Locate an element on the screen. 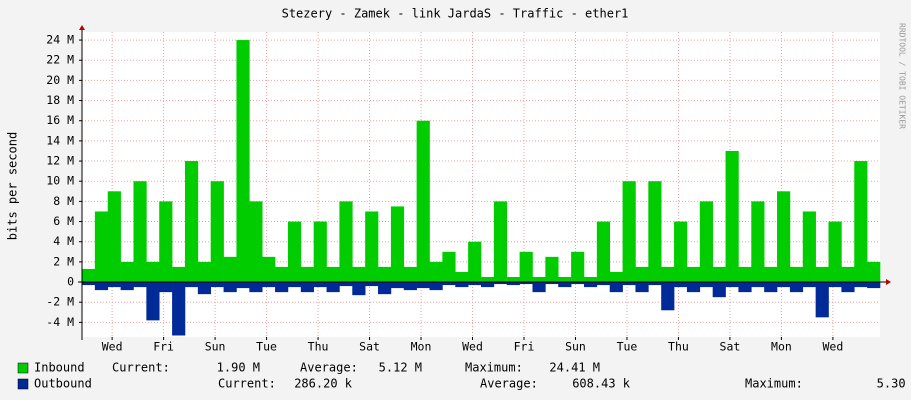  legend-label: Outbound is located at coordinates (63, 384).